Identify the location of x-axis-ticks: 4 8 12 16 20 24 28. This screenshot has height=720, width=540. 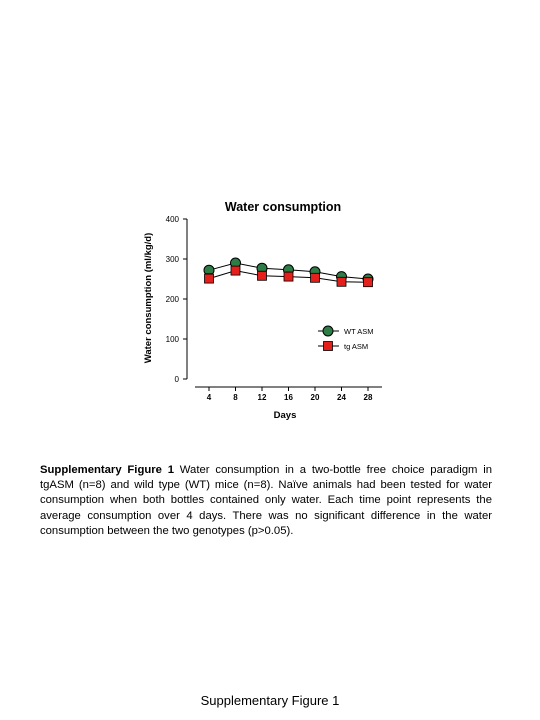
(290, 394).